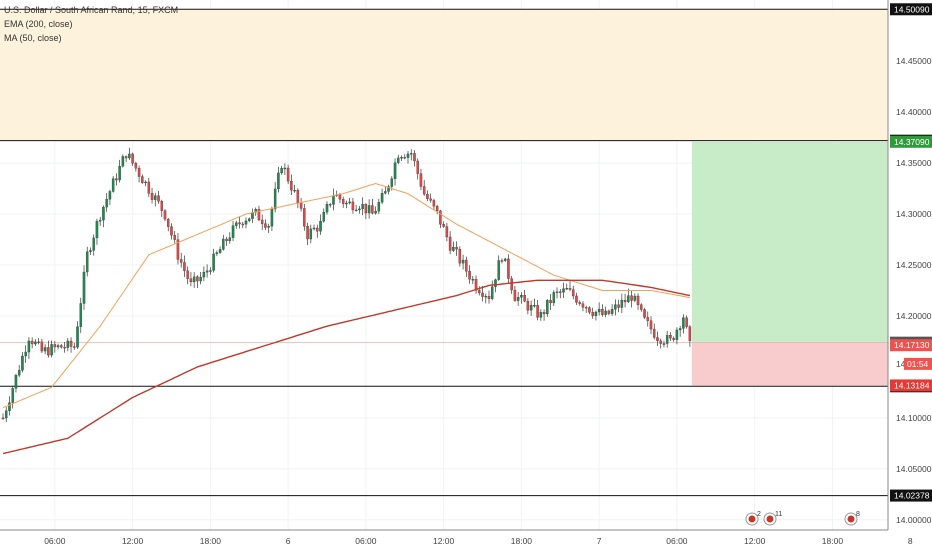  What do you see at coordinates (902, 364) in the screenshot?
I see `price-prefix-label: 14.` at bounding box center [902, 364].